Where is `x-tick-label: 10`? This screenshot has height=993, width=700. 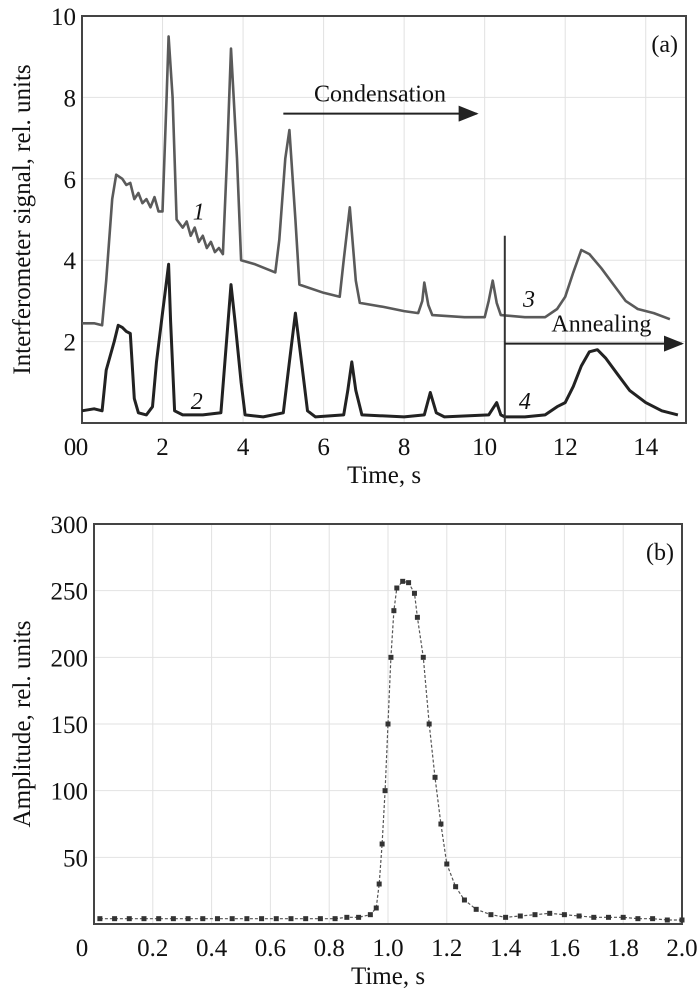
x-tick-label: 10 is located at coordinates (484, 447).